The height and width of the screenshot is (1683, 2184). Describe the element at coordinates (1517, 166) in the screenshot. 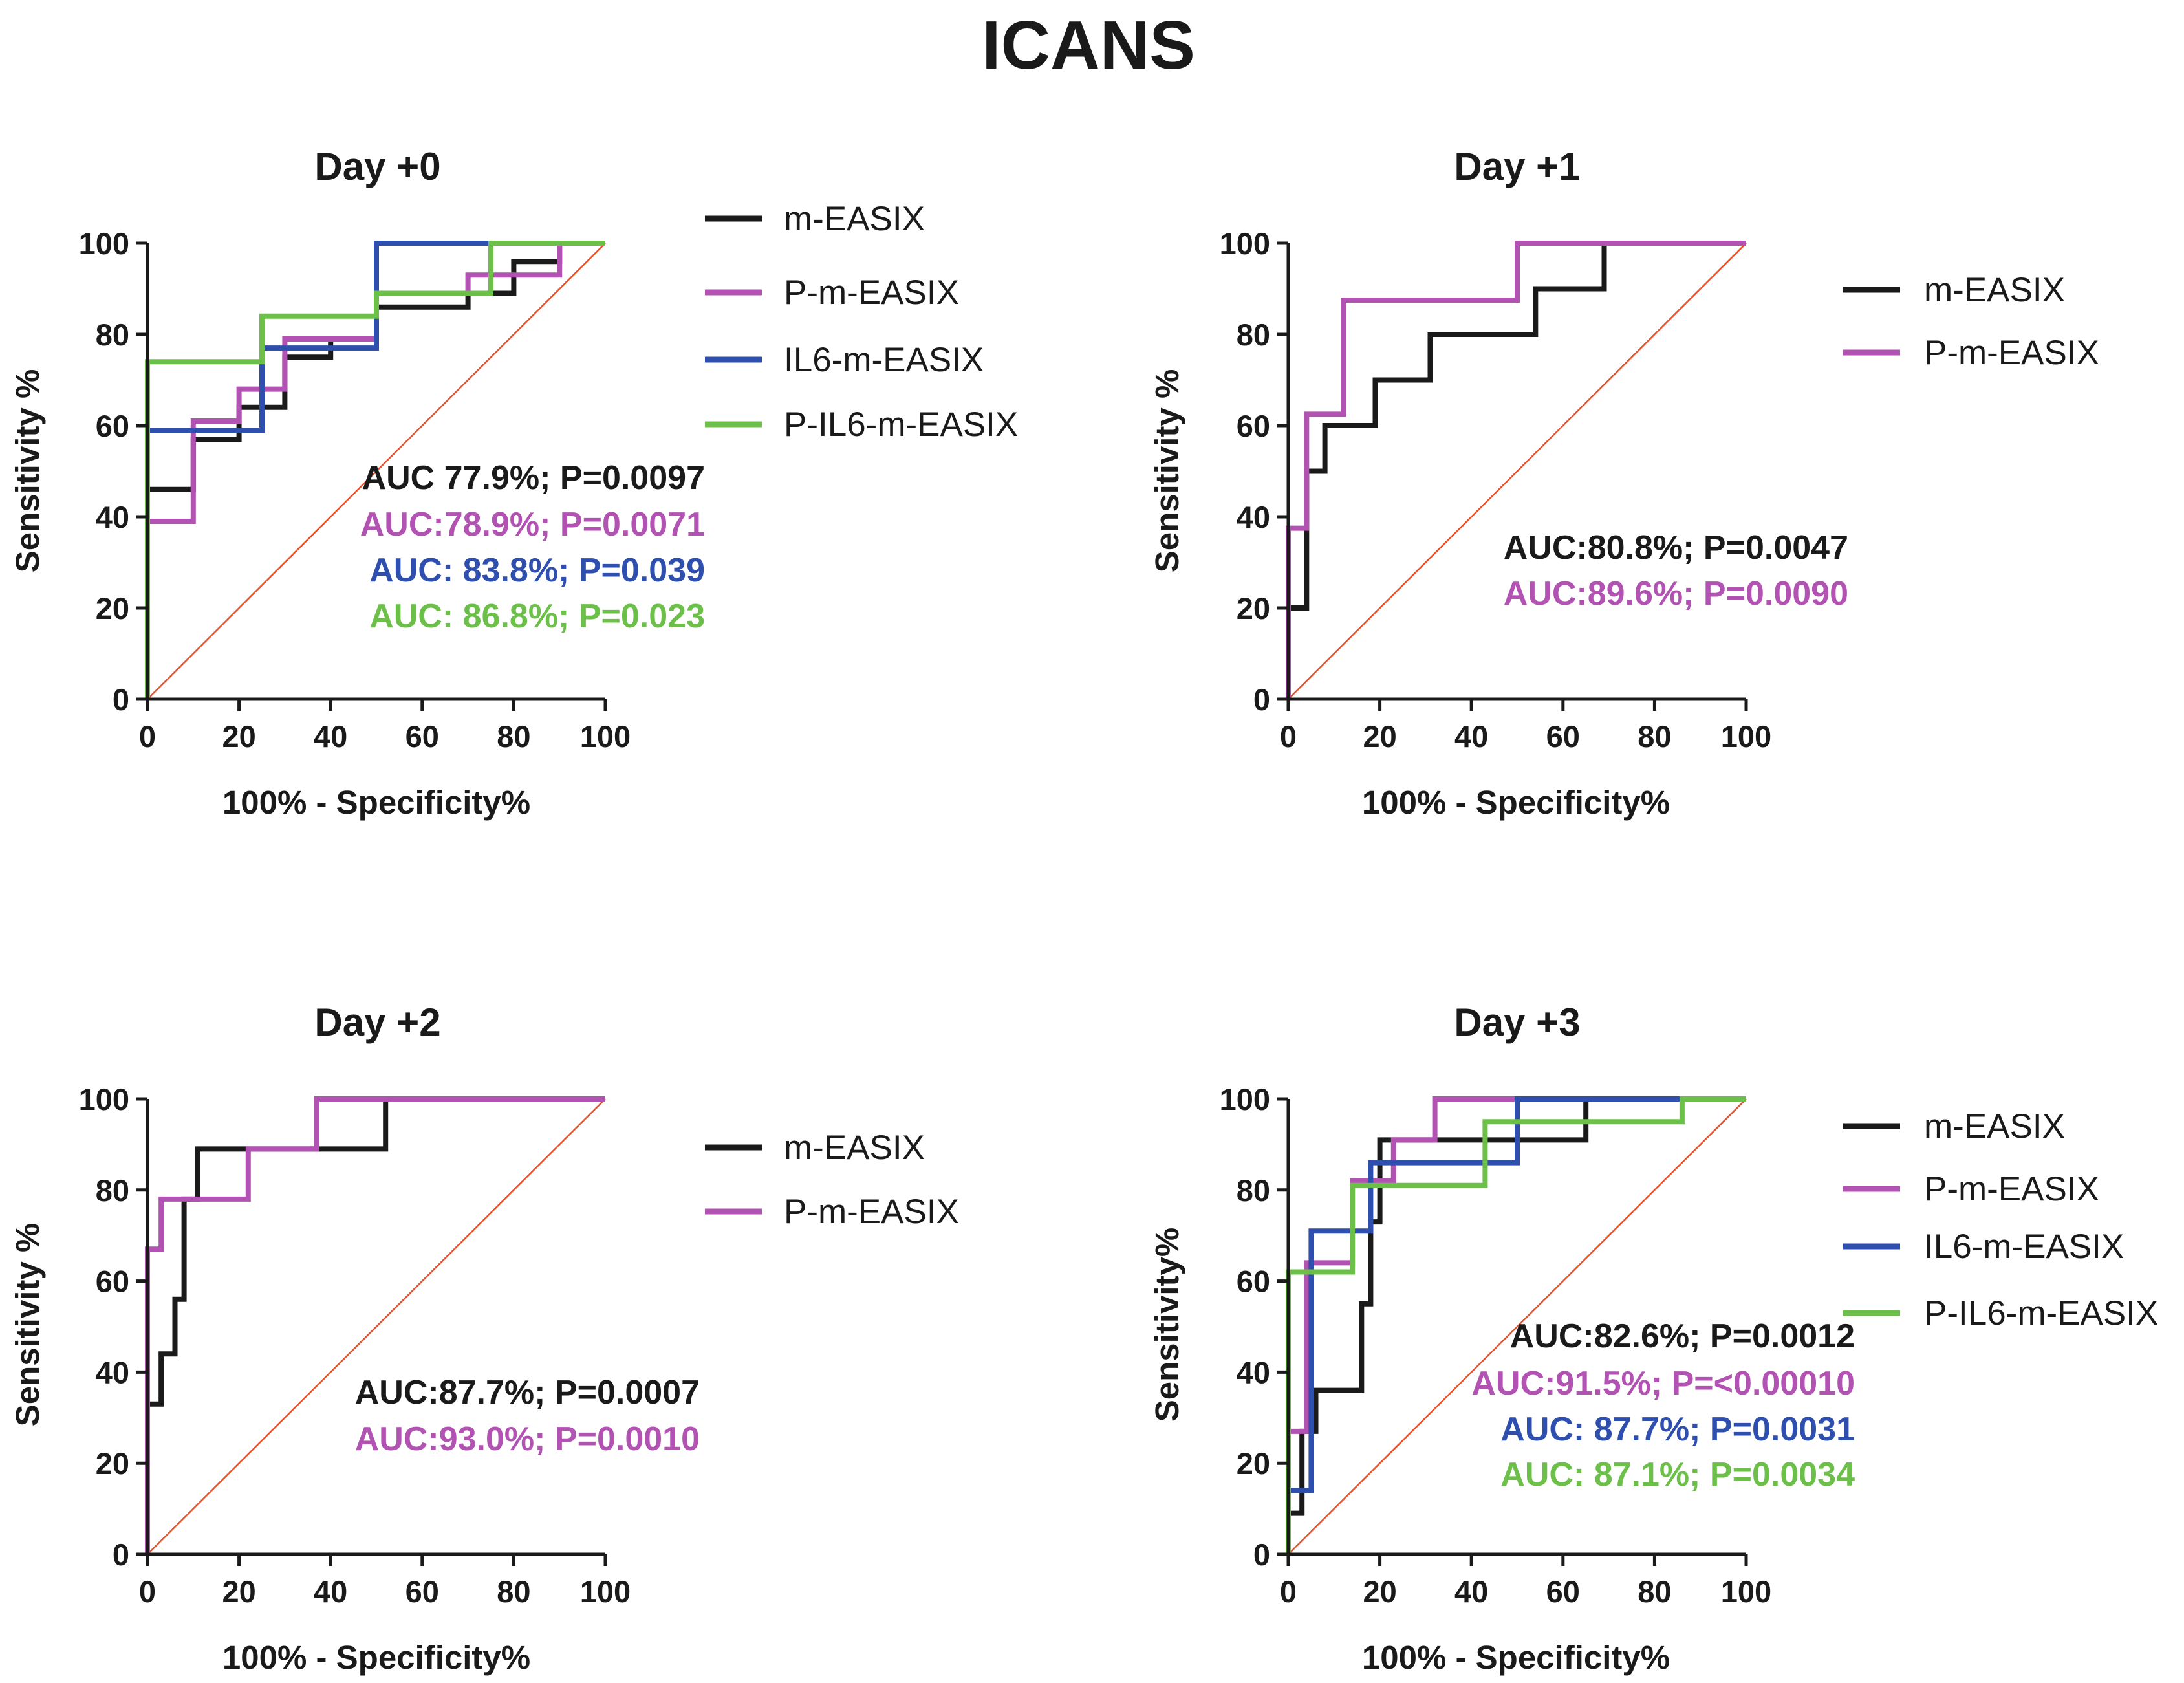

I see `panel-title: Day +1` at that location.